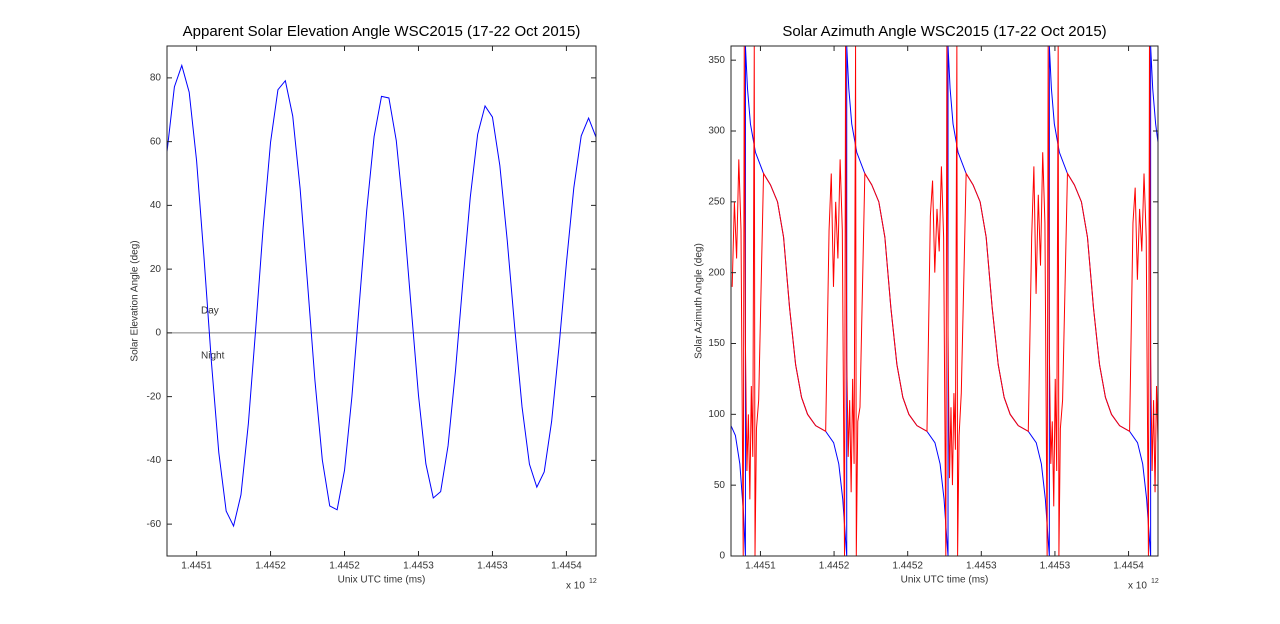  What do you see at coordinates (154, 396) in the screenshot?
I see `y-tick-label: -20` at bounding box center [154, 396].